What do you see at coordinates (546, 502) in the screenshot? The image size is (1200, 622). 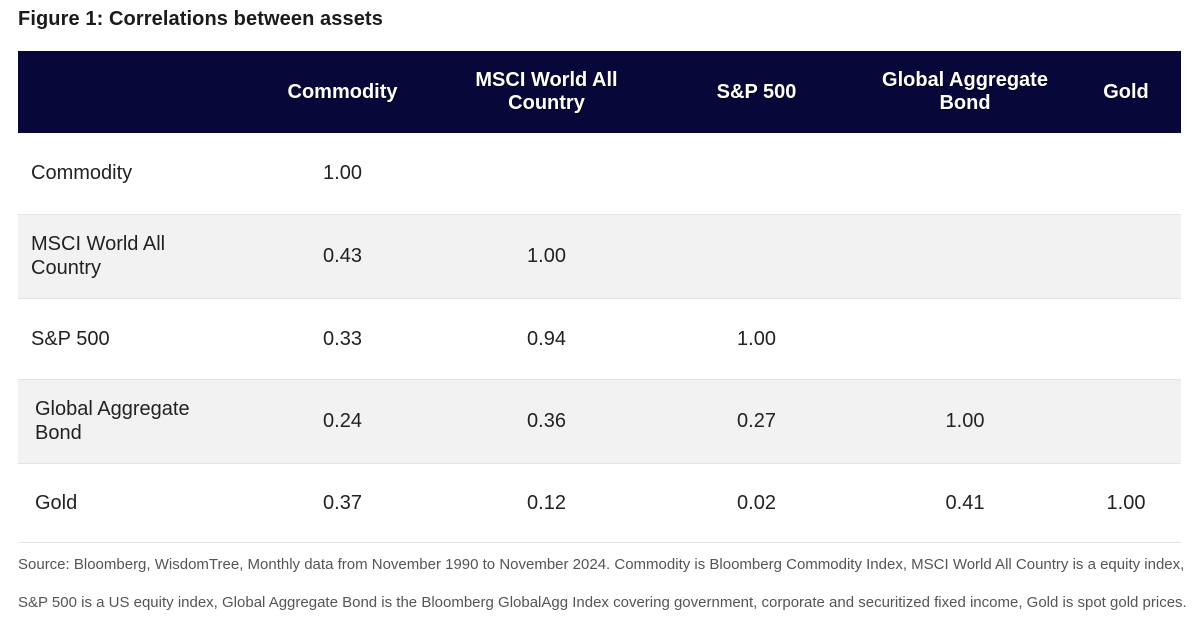 I see `table-cell: 0.12` at bounding box center [546, 502].